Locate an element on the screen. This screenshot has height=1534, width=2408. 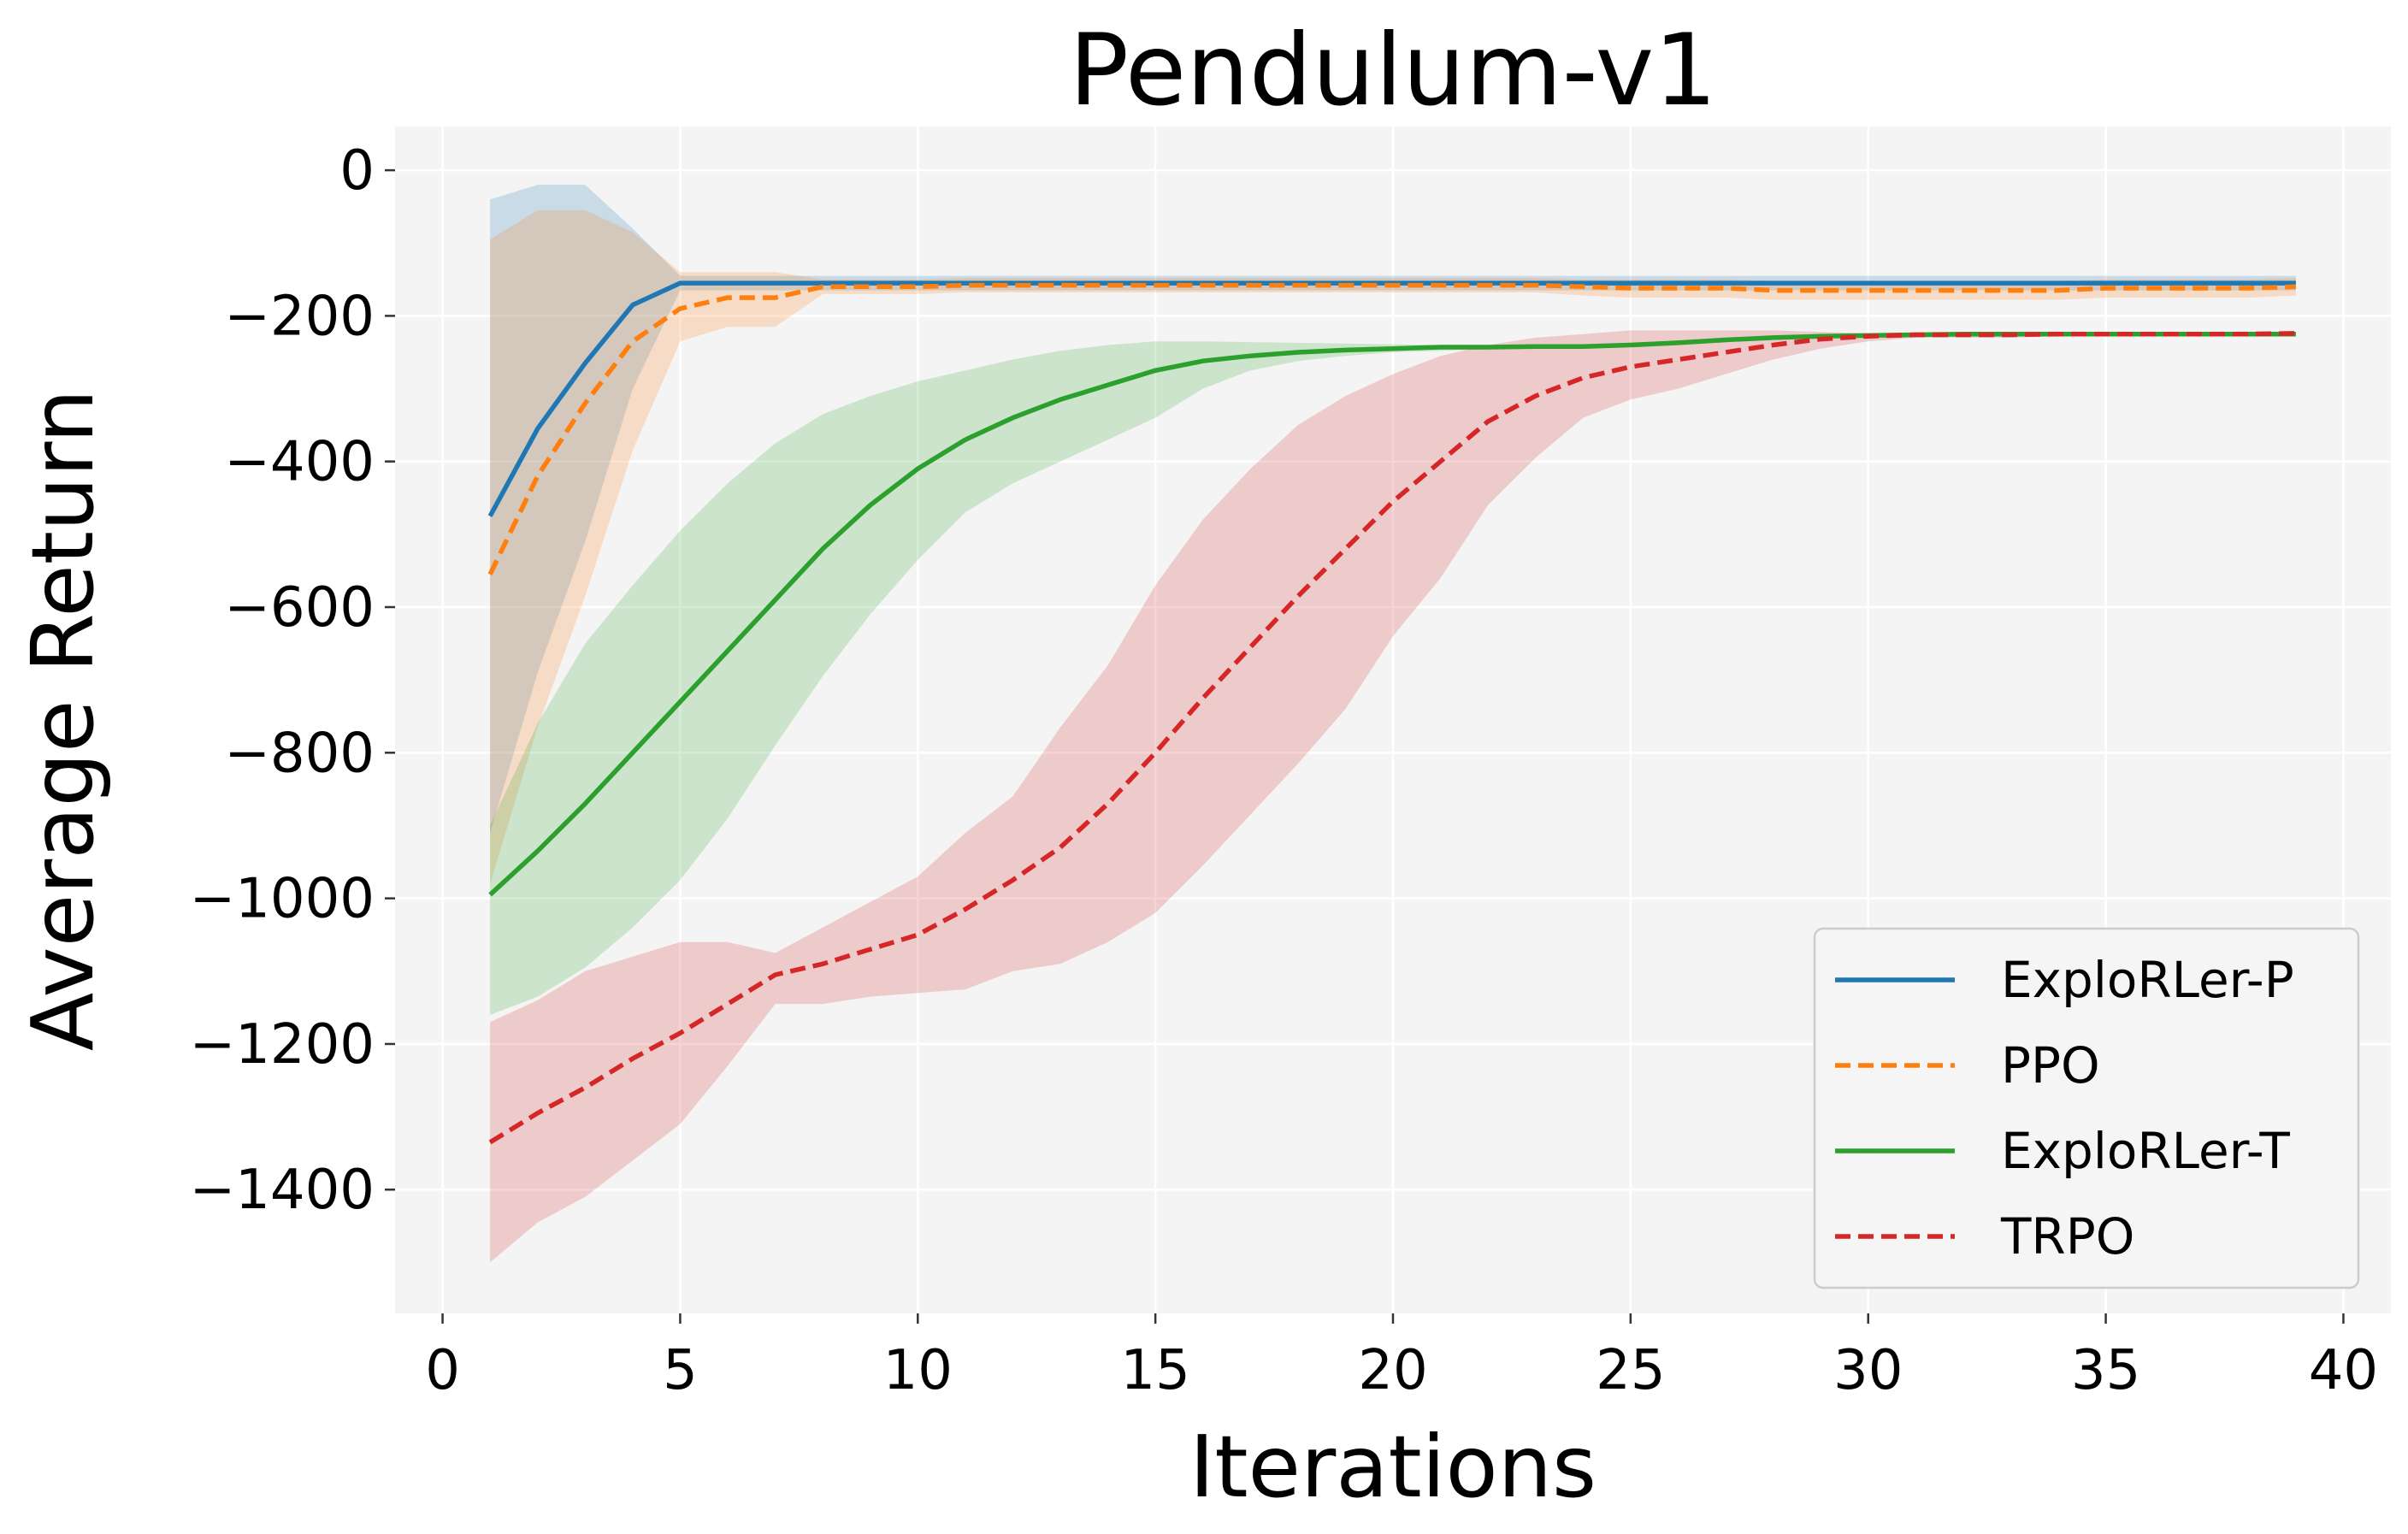
legend-box is located at coordinates (2087, 1108).